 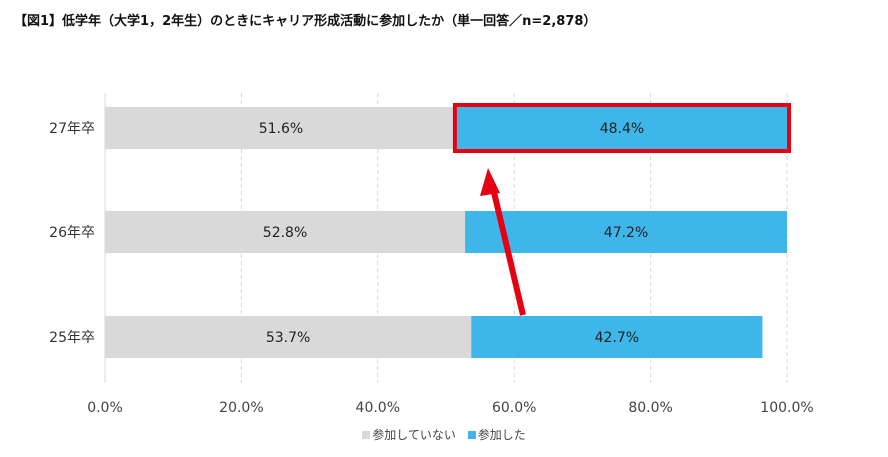 I want to click on legend-item-not-participated: 参加していない, so click(x=409, y=434).